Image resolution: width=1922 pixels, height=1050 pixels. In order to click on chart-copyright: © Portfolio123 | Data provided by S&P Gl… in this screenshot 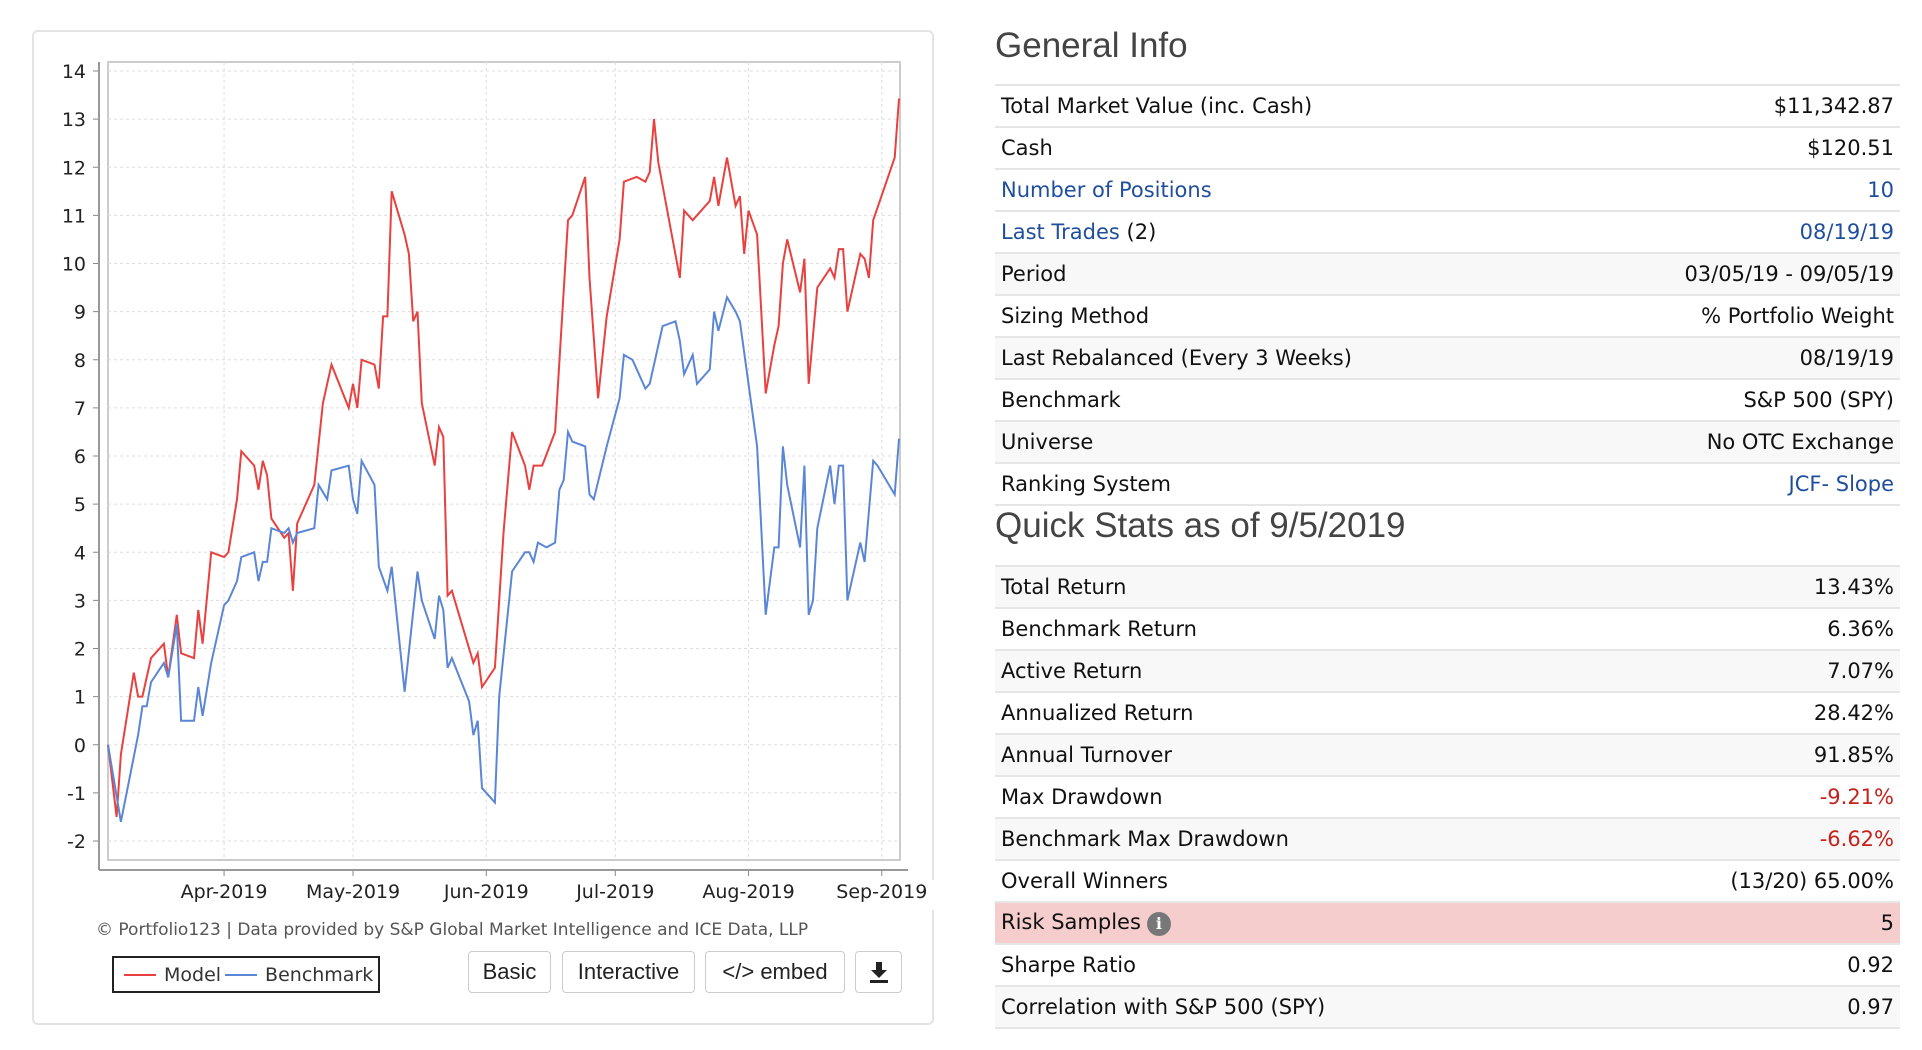, I will do `click(452, 930)`.